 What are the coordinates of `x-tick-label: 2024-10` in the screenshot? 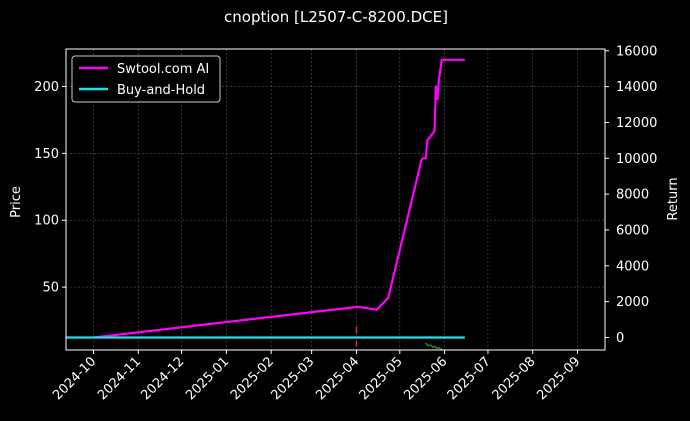 It's located at (74, 378).